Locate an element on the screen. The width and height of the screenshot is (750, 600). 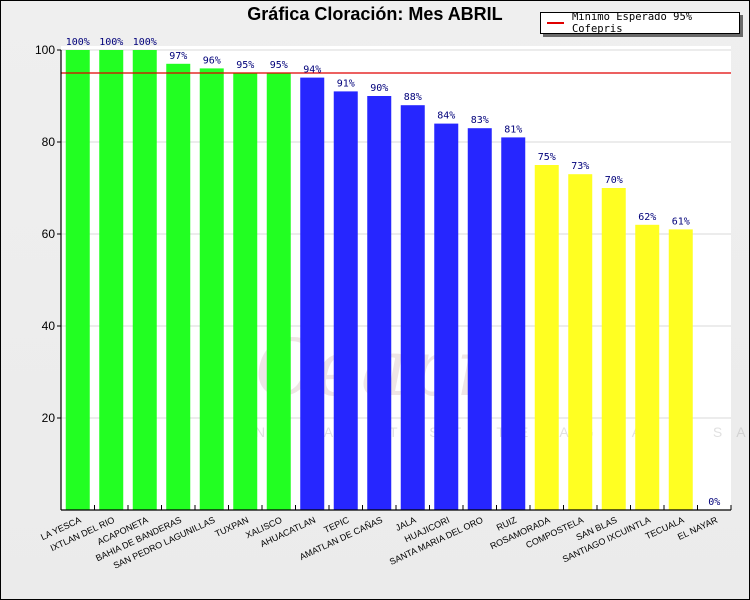
x-tick-label: TUXPAN is located at coordinates (231, 527).